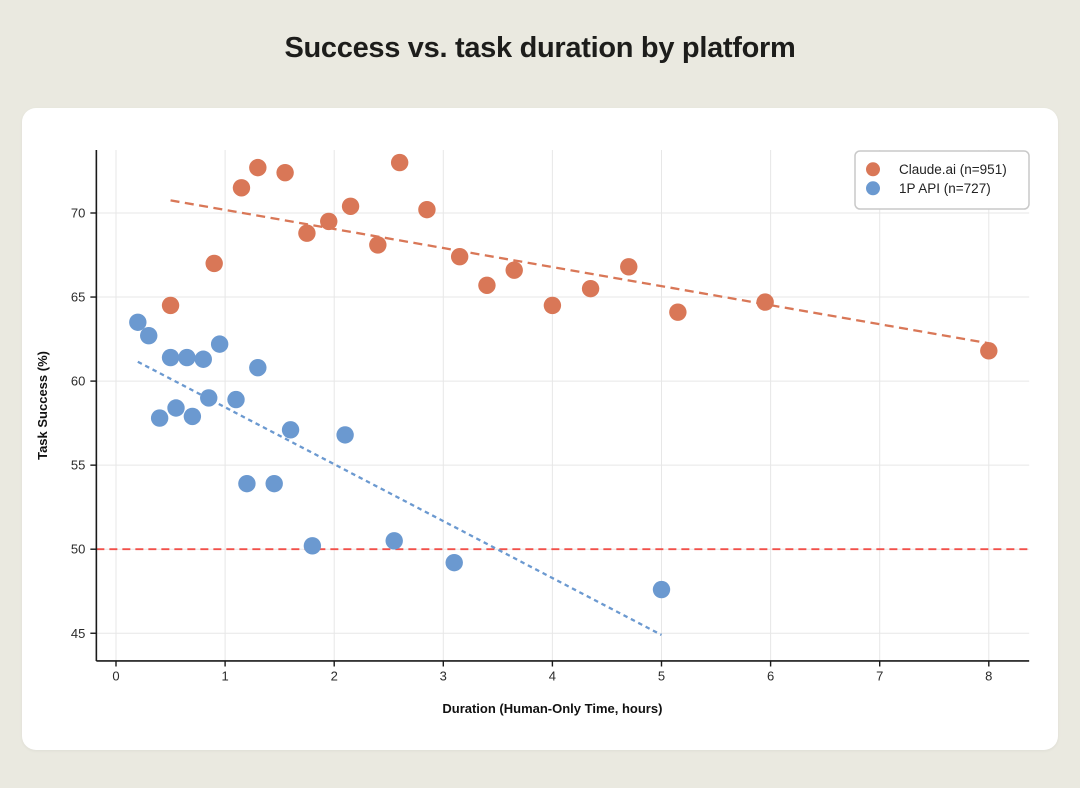  I want to click on y-tick-label: 45, so click(78, 633).